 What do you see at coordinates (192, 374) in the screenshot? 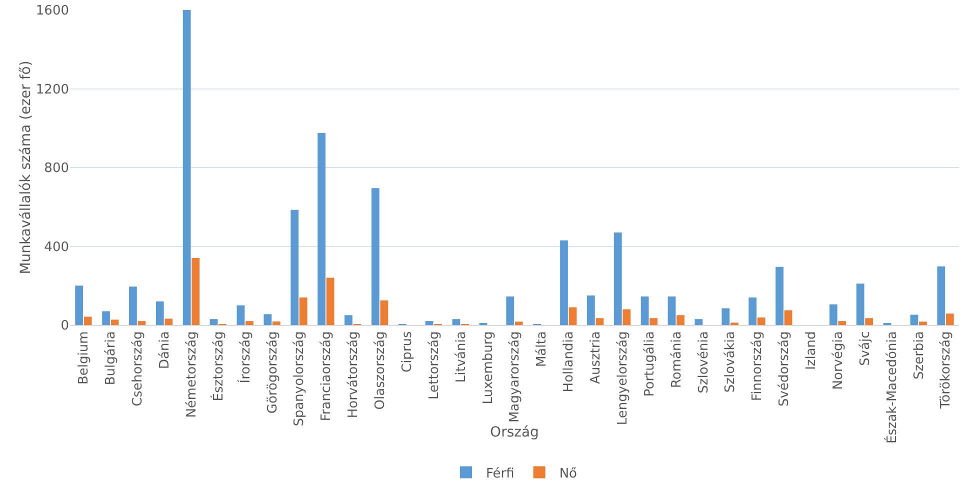
I see `x-tick-label: Németország` at bounding box center [192, 374].